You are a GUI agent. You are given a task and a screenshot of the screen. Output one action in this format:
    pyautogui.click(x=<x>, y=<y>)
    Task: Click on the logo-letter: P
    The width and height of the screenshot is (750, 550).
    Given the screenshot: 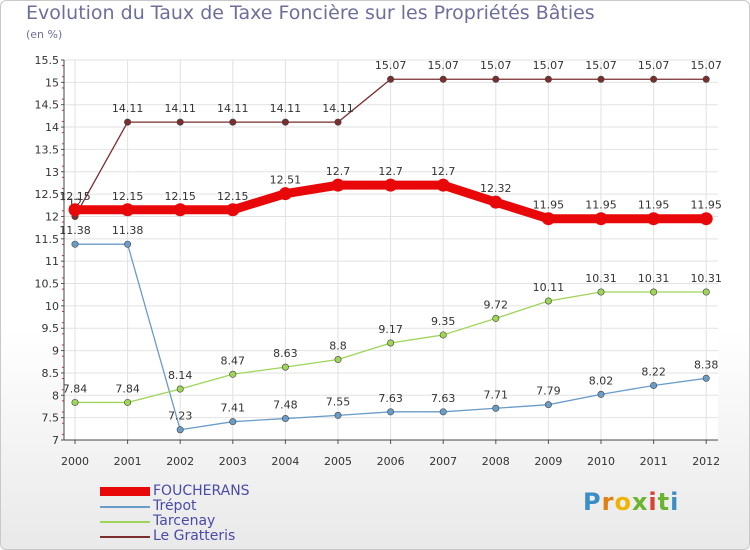 What is the action you would take?
    pyautogui.click(x=592, y=502)
    